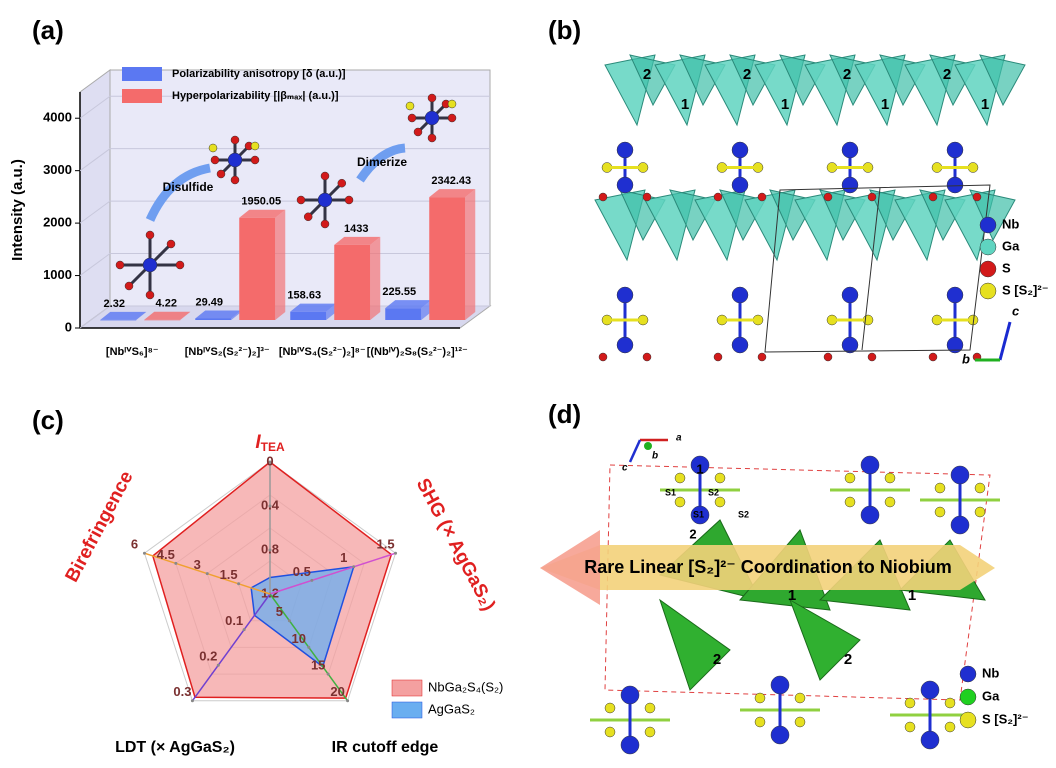 The image size is (1056, 768). Describe the element at coordinates (95, 199) in the screenshot. I see `side-wall` at that location.